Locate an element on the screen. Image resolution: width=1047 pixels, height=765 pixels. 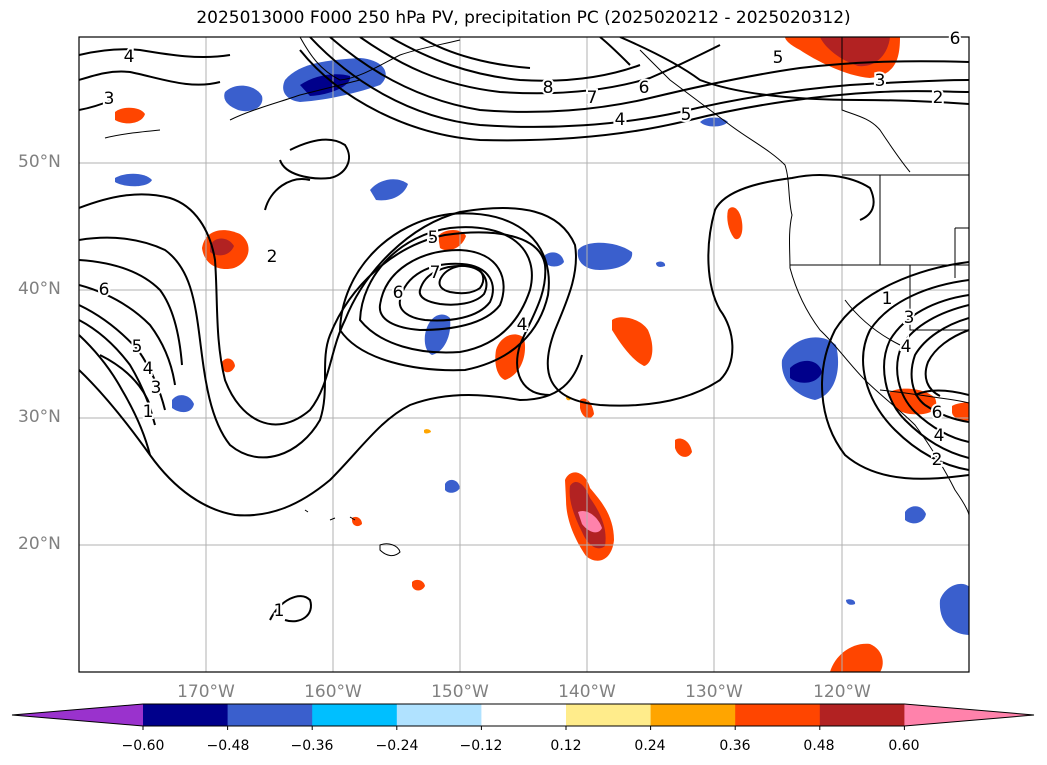
lon-label: 160°W is located at coordinates (333, 692).